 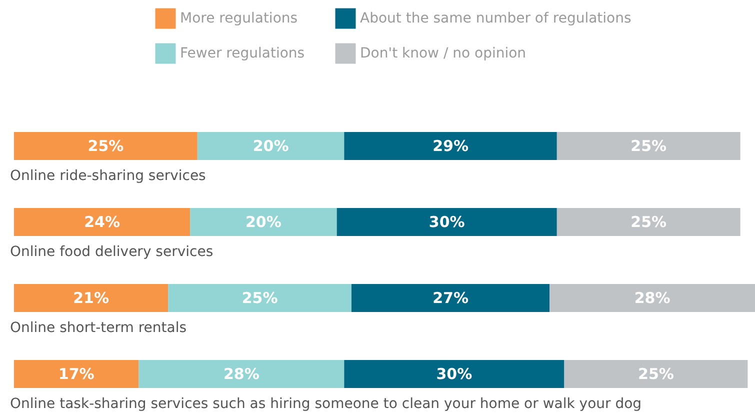 I want to click on data-label: 29%, so click(x=450, y=146).